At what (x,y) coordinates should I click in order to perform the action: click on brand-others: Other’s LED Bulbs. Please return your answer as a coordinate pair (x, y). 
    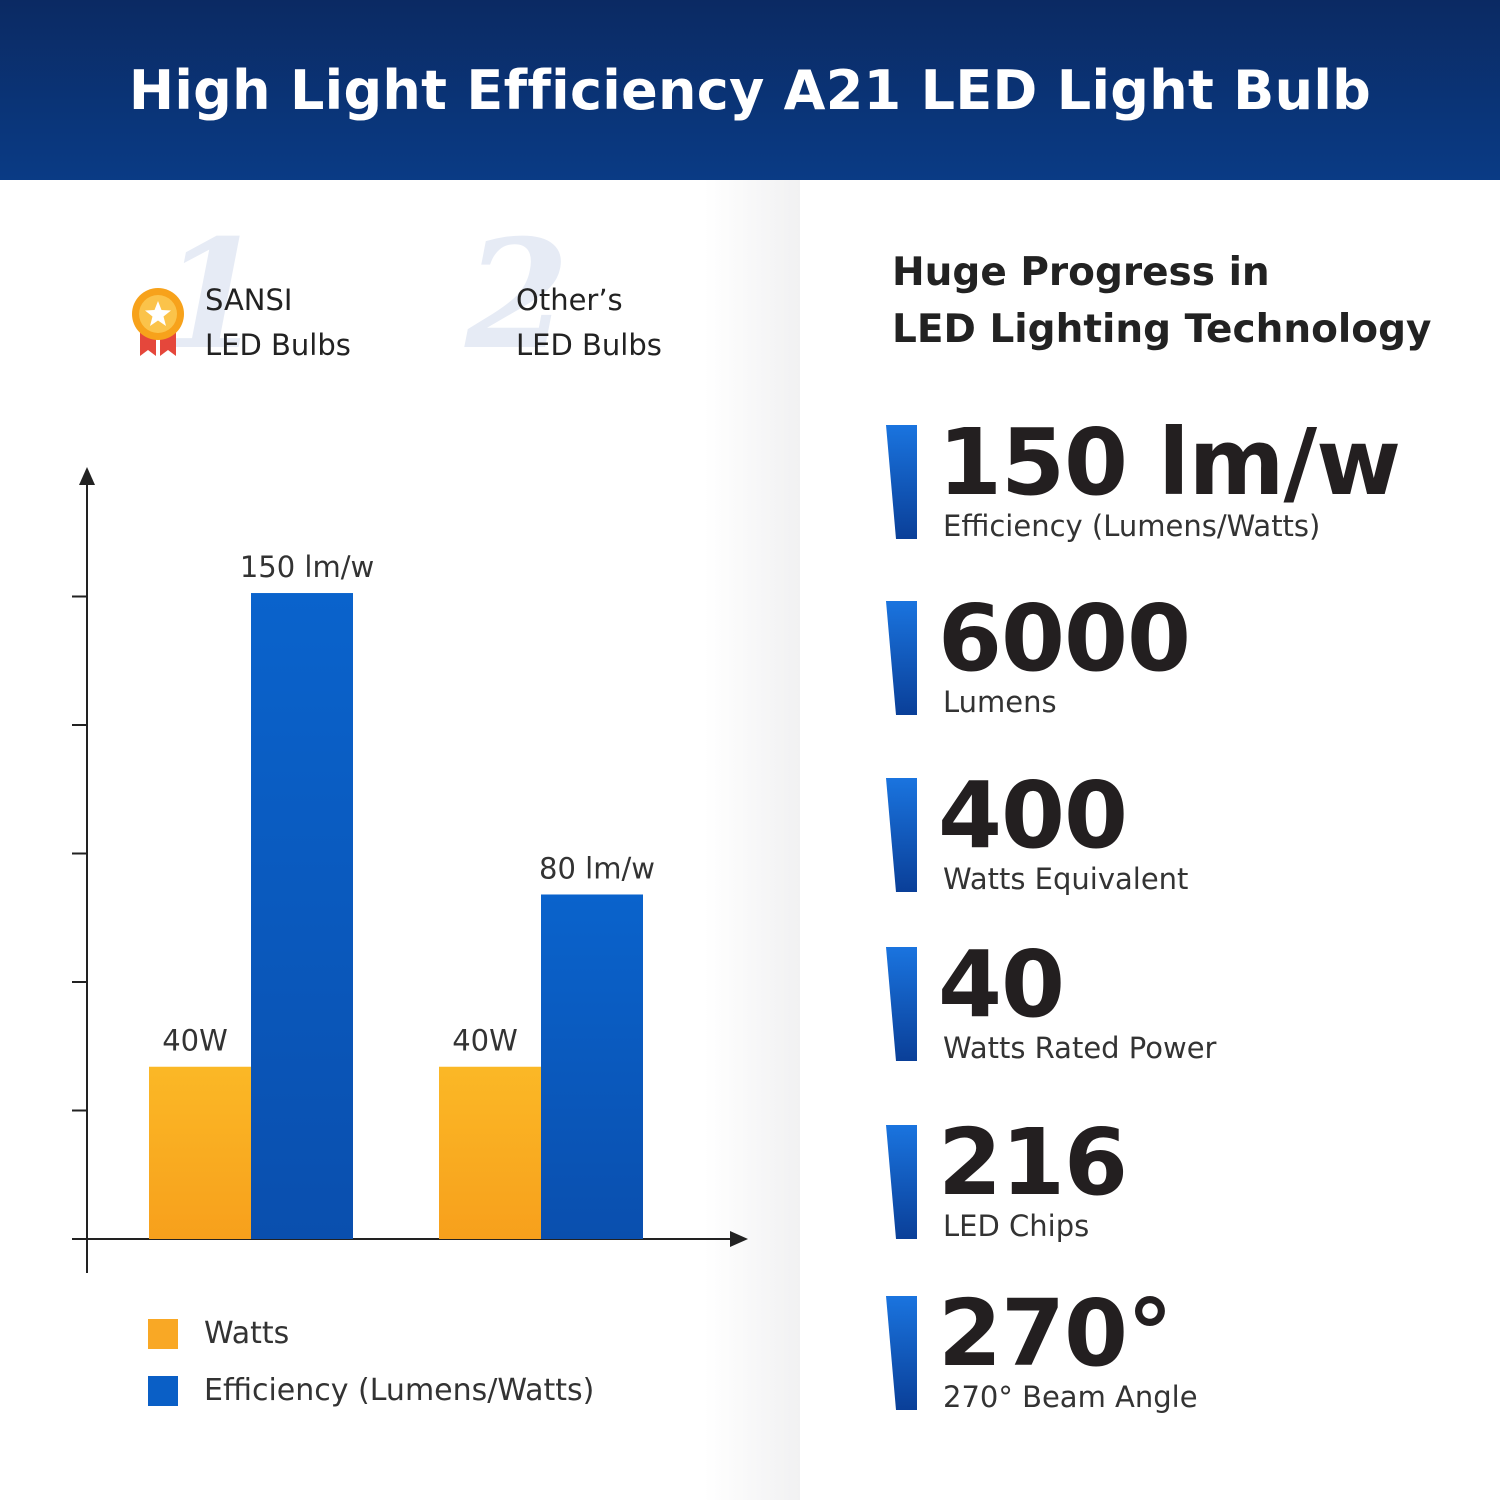
    Looking at the image, I should click on (589, 323).